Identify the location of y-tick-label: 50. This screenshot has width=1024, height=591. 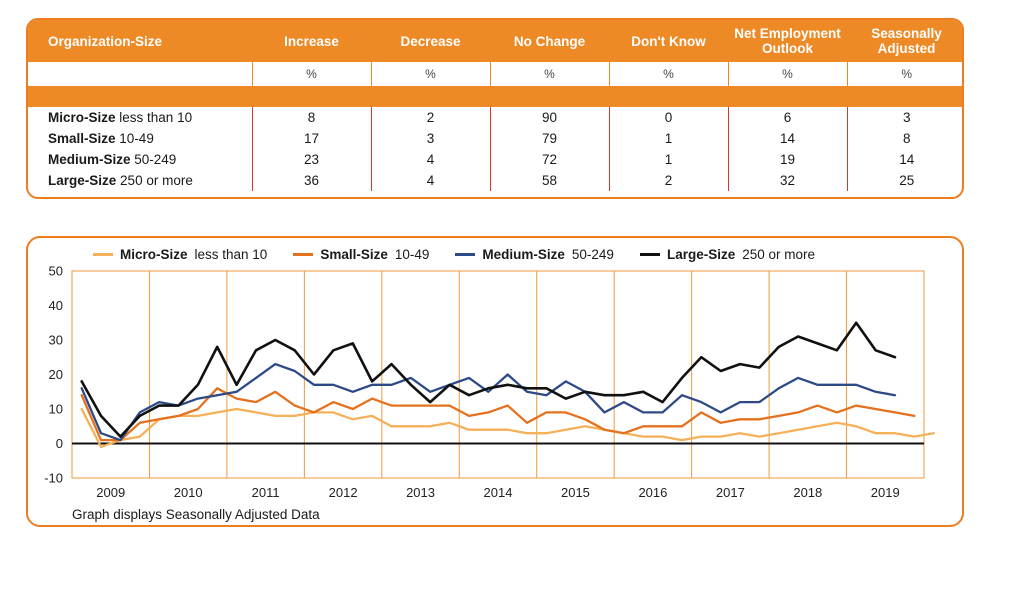
(56, 271).